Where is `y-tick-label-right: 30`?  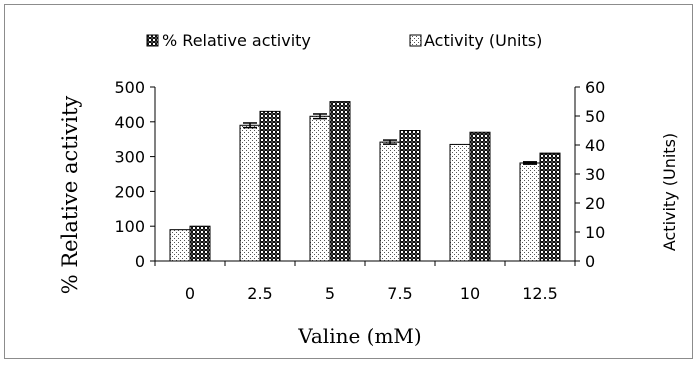
y-tick-label-right: 30 is located at coordinates (595, 174).